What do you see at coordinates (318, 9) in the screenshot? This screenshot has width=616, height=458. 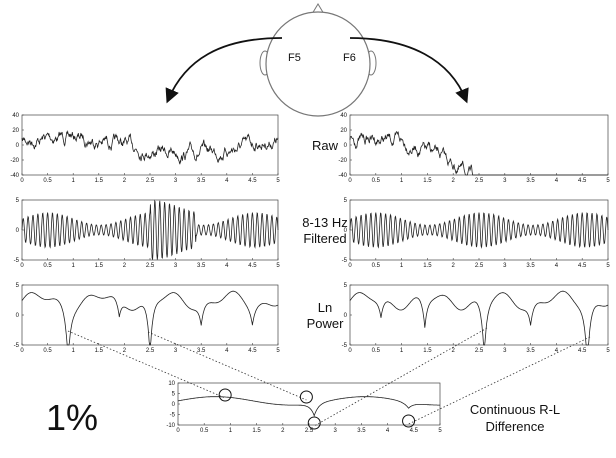 I see `nose` at bounding box center [318, 9].